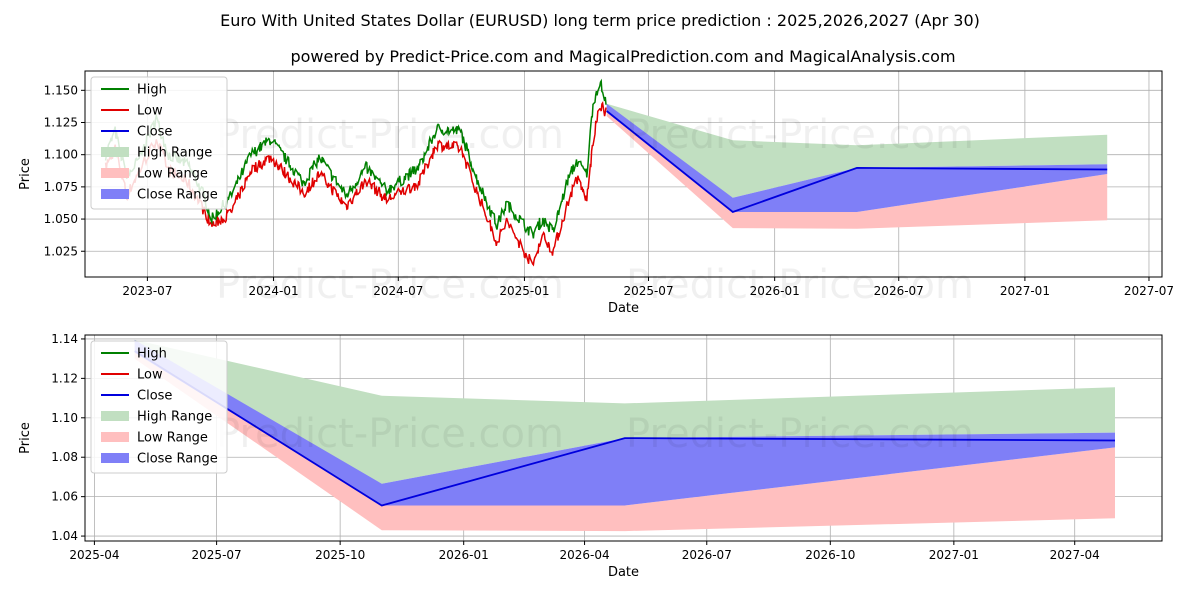  What do you see at coordinates (61, 251) in the screenshot?
I see `y-tick-label: 1.025` at bounding box center [61, 251].